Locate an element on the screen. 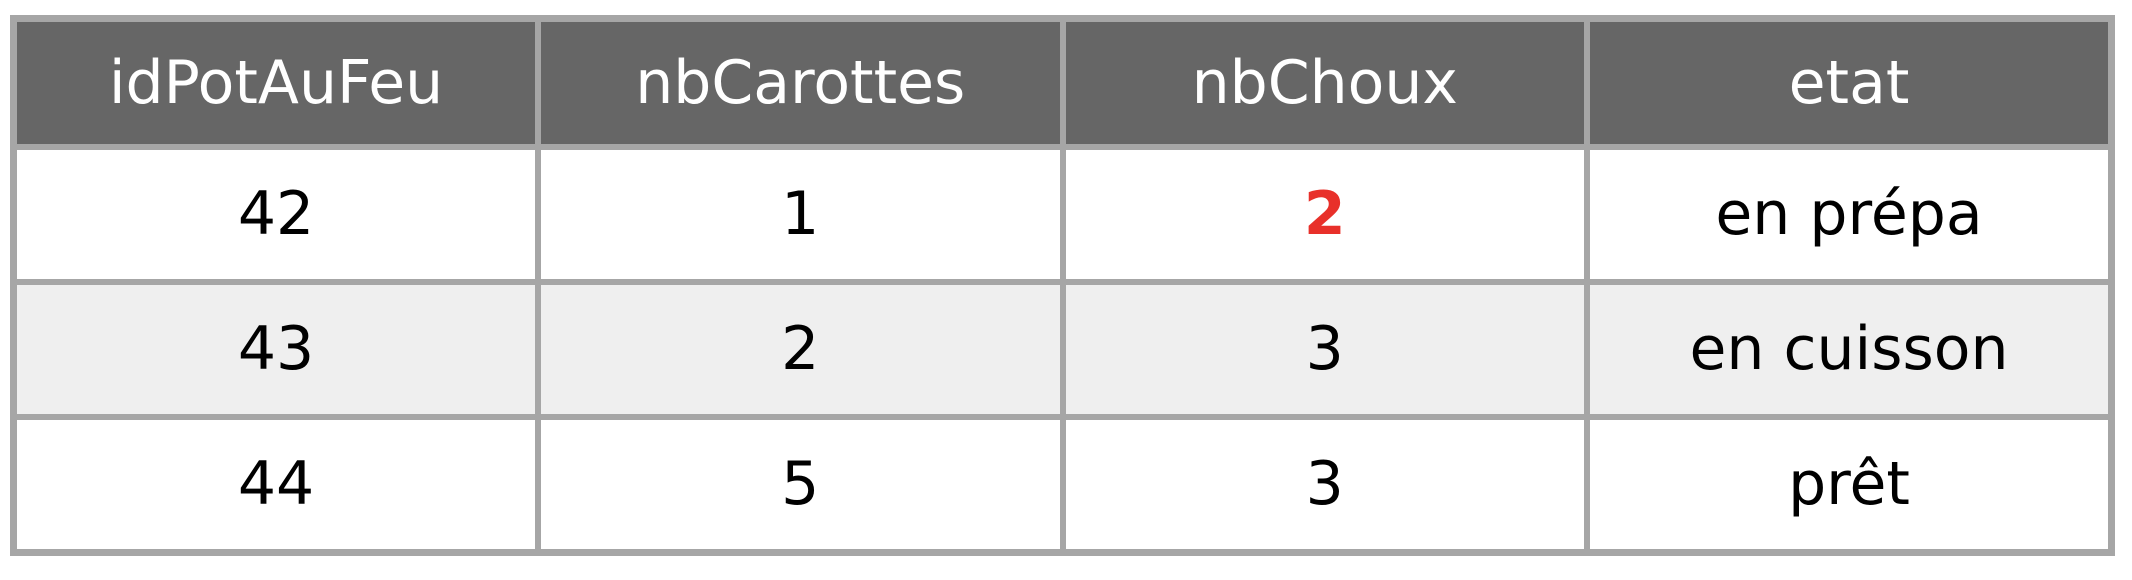 The image size is (2132, 580). cell-nbcarottes: 1 is located at coordinates (800, 214).